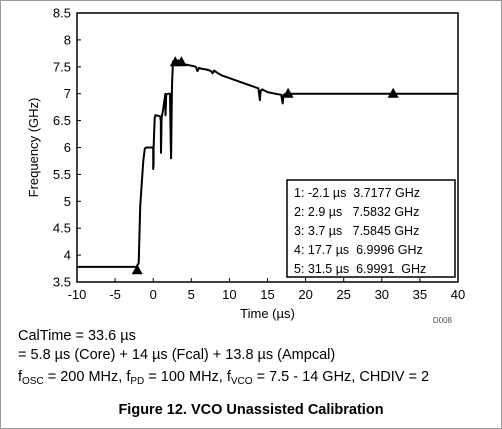  What do you see at coordinates (77, 336) in the screenshot?
I see `caltime-line: CalTime = 33.6 µs` at bounding box center [77, 336].